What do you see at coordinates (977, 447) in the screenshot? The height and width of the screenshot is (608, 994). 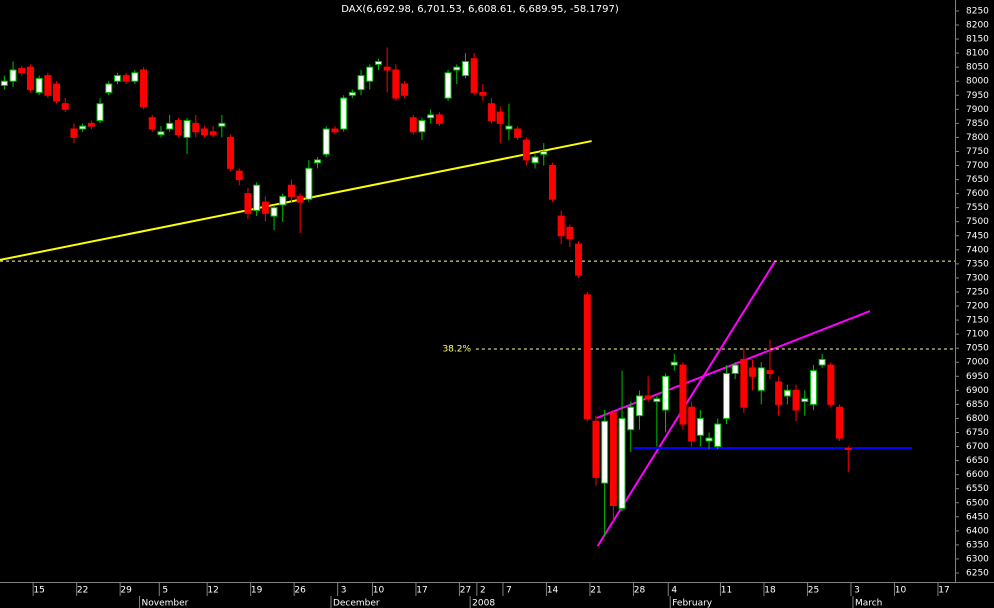 I see `y-tick-label: 6700` at bounding box center [977, 447].